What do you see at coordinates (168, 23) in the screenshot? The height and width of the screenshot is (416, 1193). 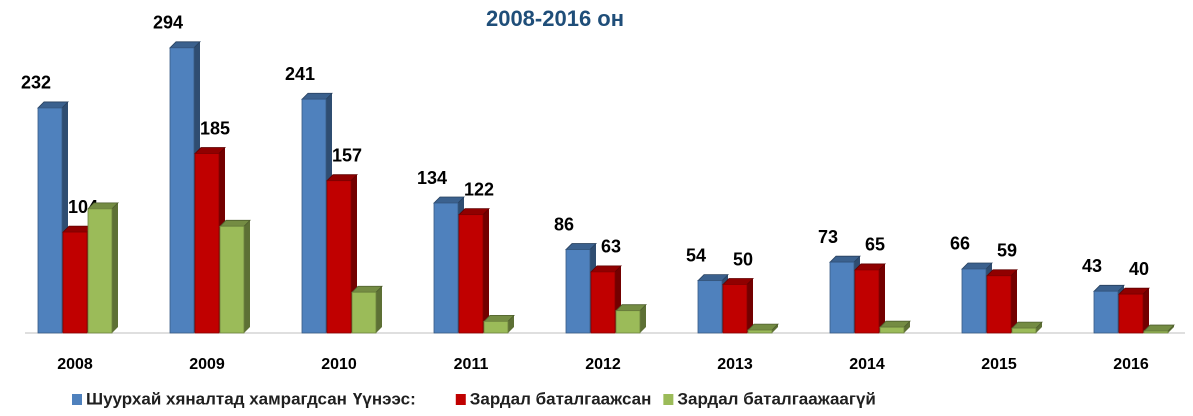 I see `data-label: 294` at bounding box center [168, 23].